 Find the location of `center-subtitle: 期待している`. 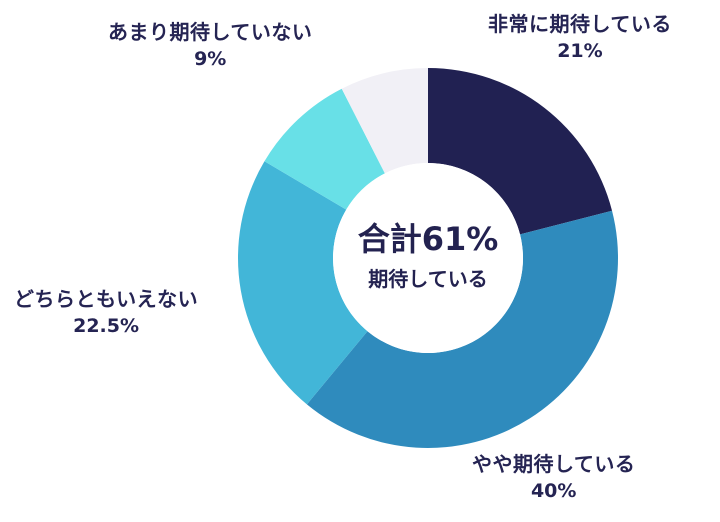

center-subtitle: 期待している is located at coordinates (428, 279).